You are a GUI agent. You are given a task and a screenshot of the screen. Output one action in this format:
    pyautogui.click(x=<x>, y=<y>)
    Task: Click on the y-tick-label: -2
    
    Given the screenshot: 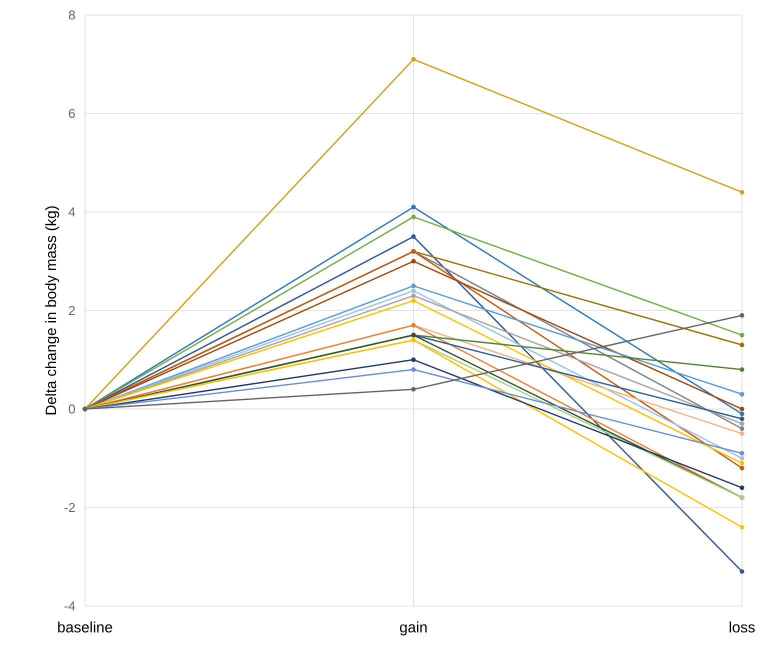 What is the action you would take?
    pyautogui.click(x=69, y=507)
    